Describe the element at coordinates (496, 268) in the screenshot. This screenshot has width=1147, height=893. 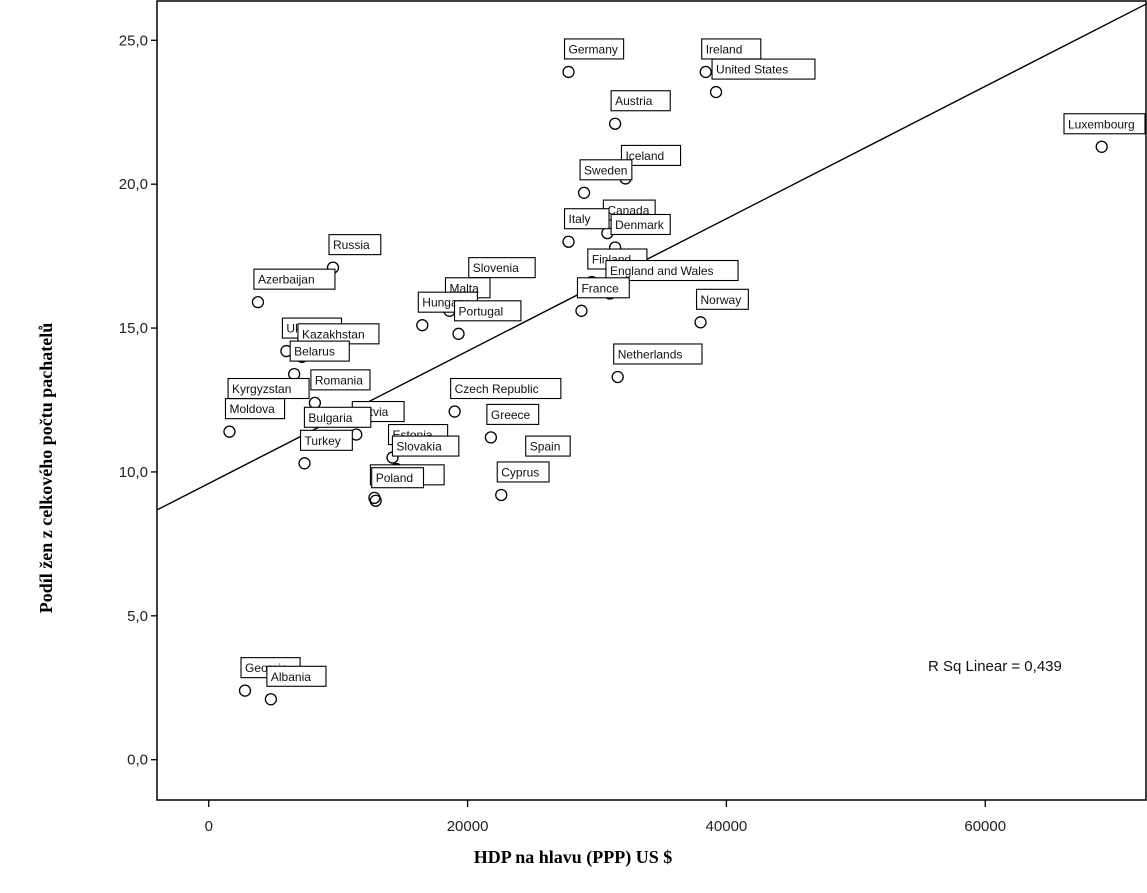
I see `point-label-text: Slovenia` at that location.